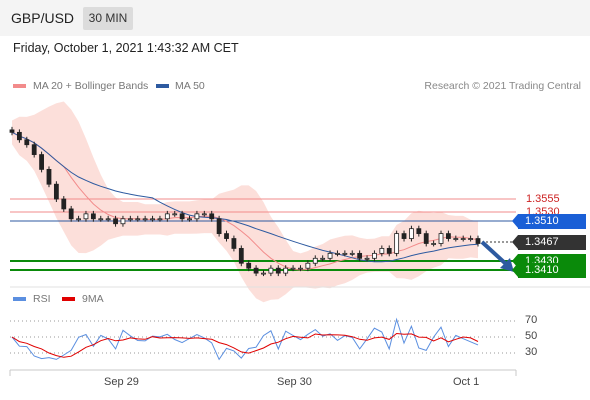 Image resolution: width=590 pixels, height=400 pixels. I want to click on rsi-tick-70: 70, so click(531, 320).